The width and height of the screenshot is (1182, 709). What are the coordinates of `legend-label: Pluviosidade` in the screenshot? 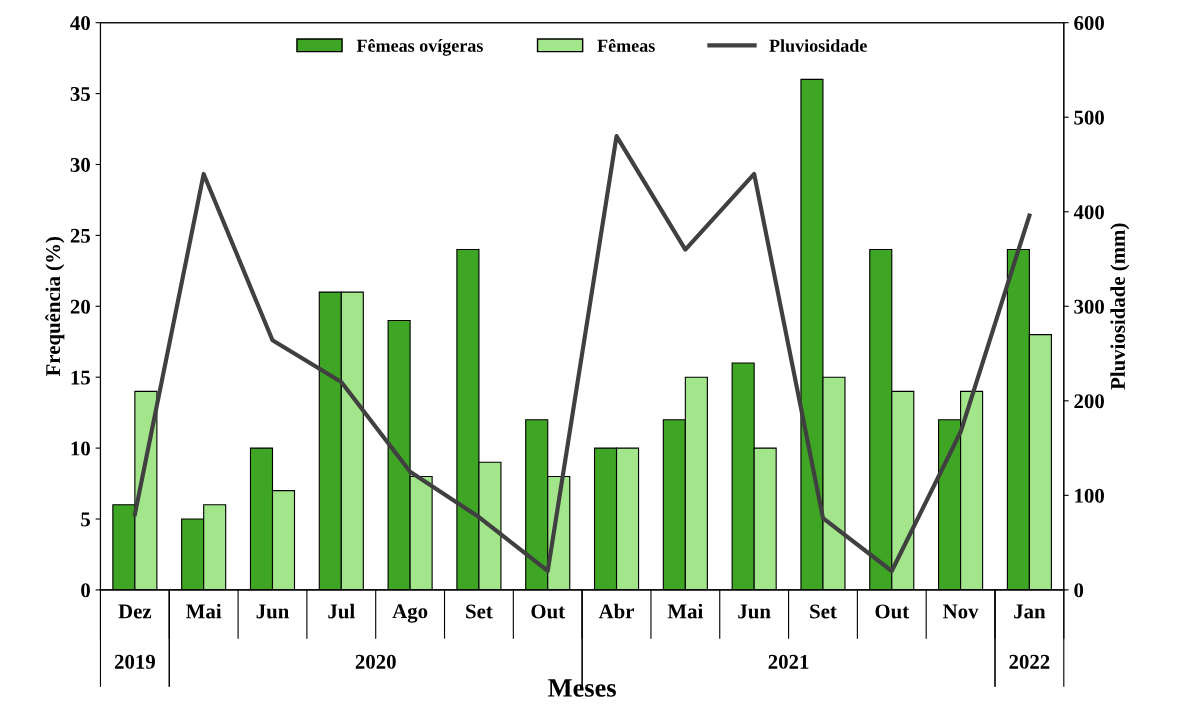 It's located at (818, 45).